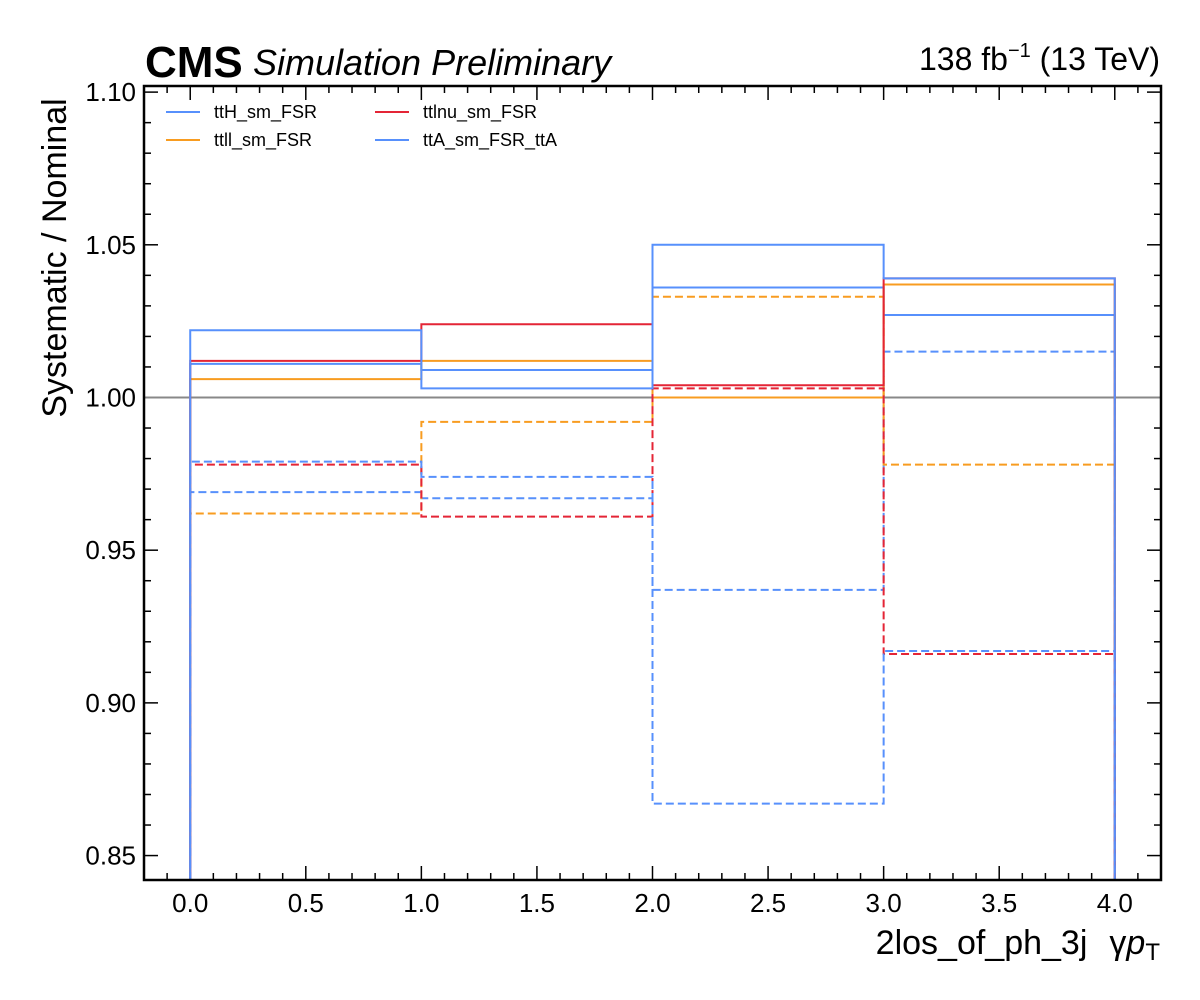 The image size is (1200, 1000). What do you see at coordinates (110, 397) in the screenshot?
I see `y-tick-label: 1.00` at bounding box center [110, 397].